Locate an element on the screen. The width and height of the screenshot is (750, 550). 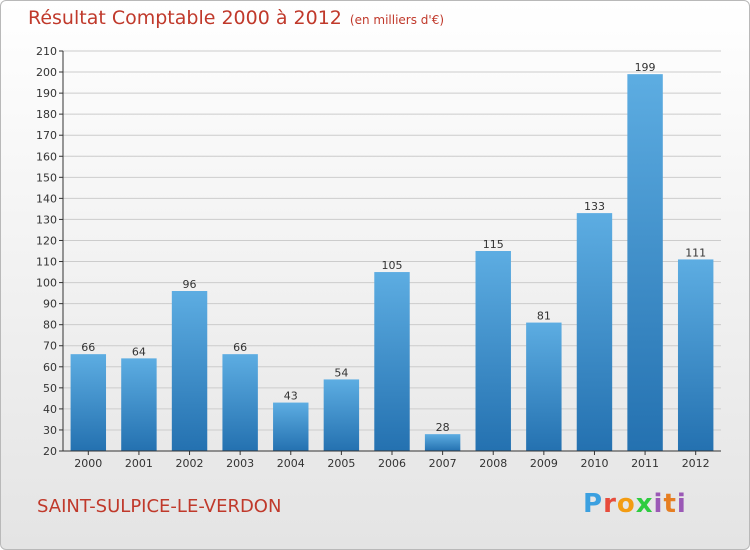
x-tick-label: 2003 is located at coordinates (240, 463).